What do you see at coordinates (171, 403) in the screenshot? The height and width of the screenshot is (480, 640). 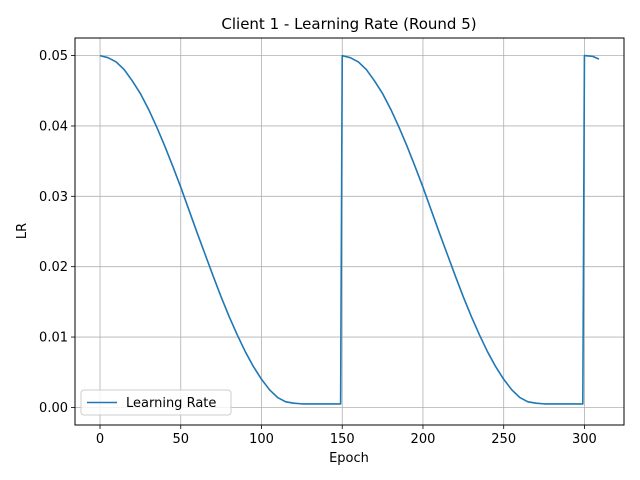 I see `legend-label: Learning Rate` at bounding box center [171, 403].